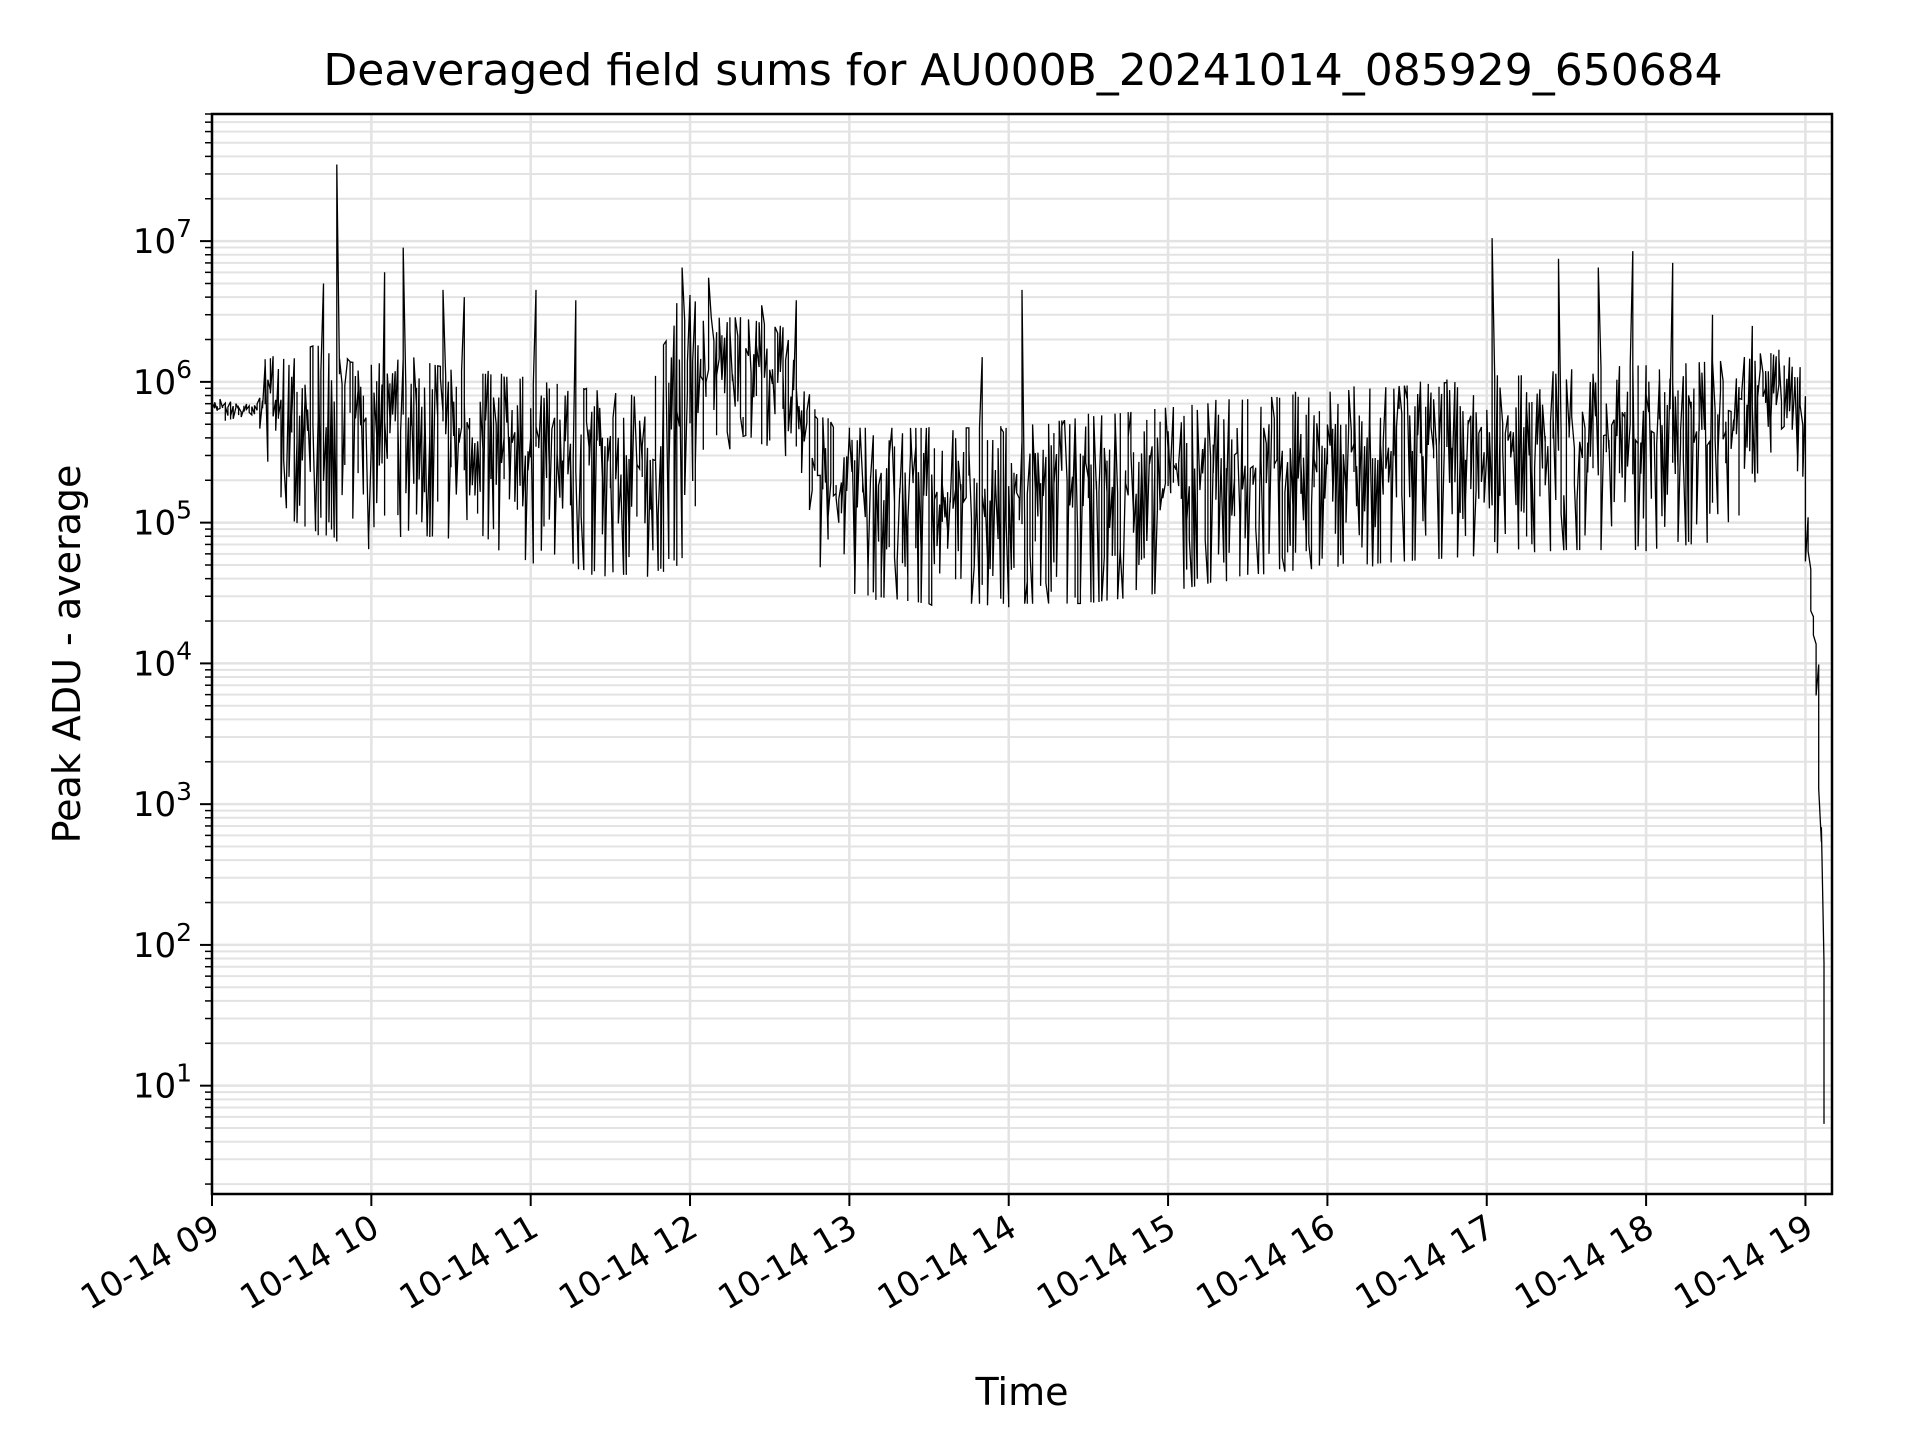  I want to click on y-tick-label: 10², so click(162, 942).